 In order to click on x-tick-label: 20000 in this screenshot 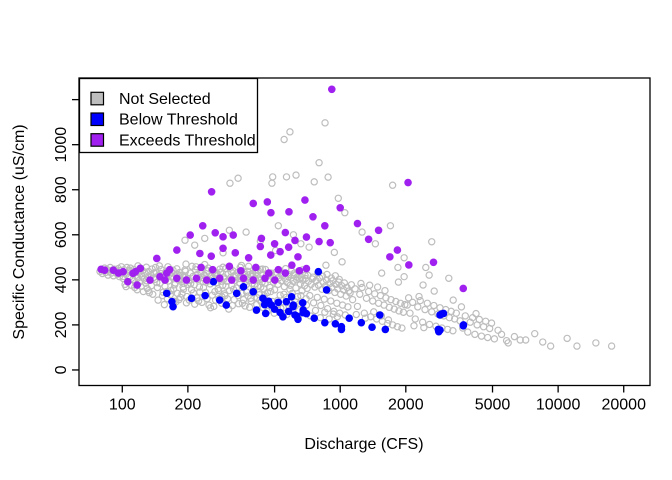, I will do `click(623, 405)`.